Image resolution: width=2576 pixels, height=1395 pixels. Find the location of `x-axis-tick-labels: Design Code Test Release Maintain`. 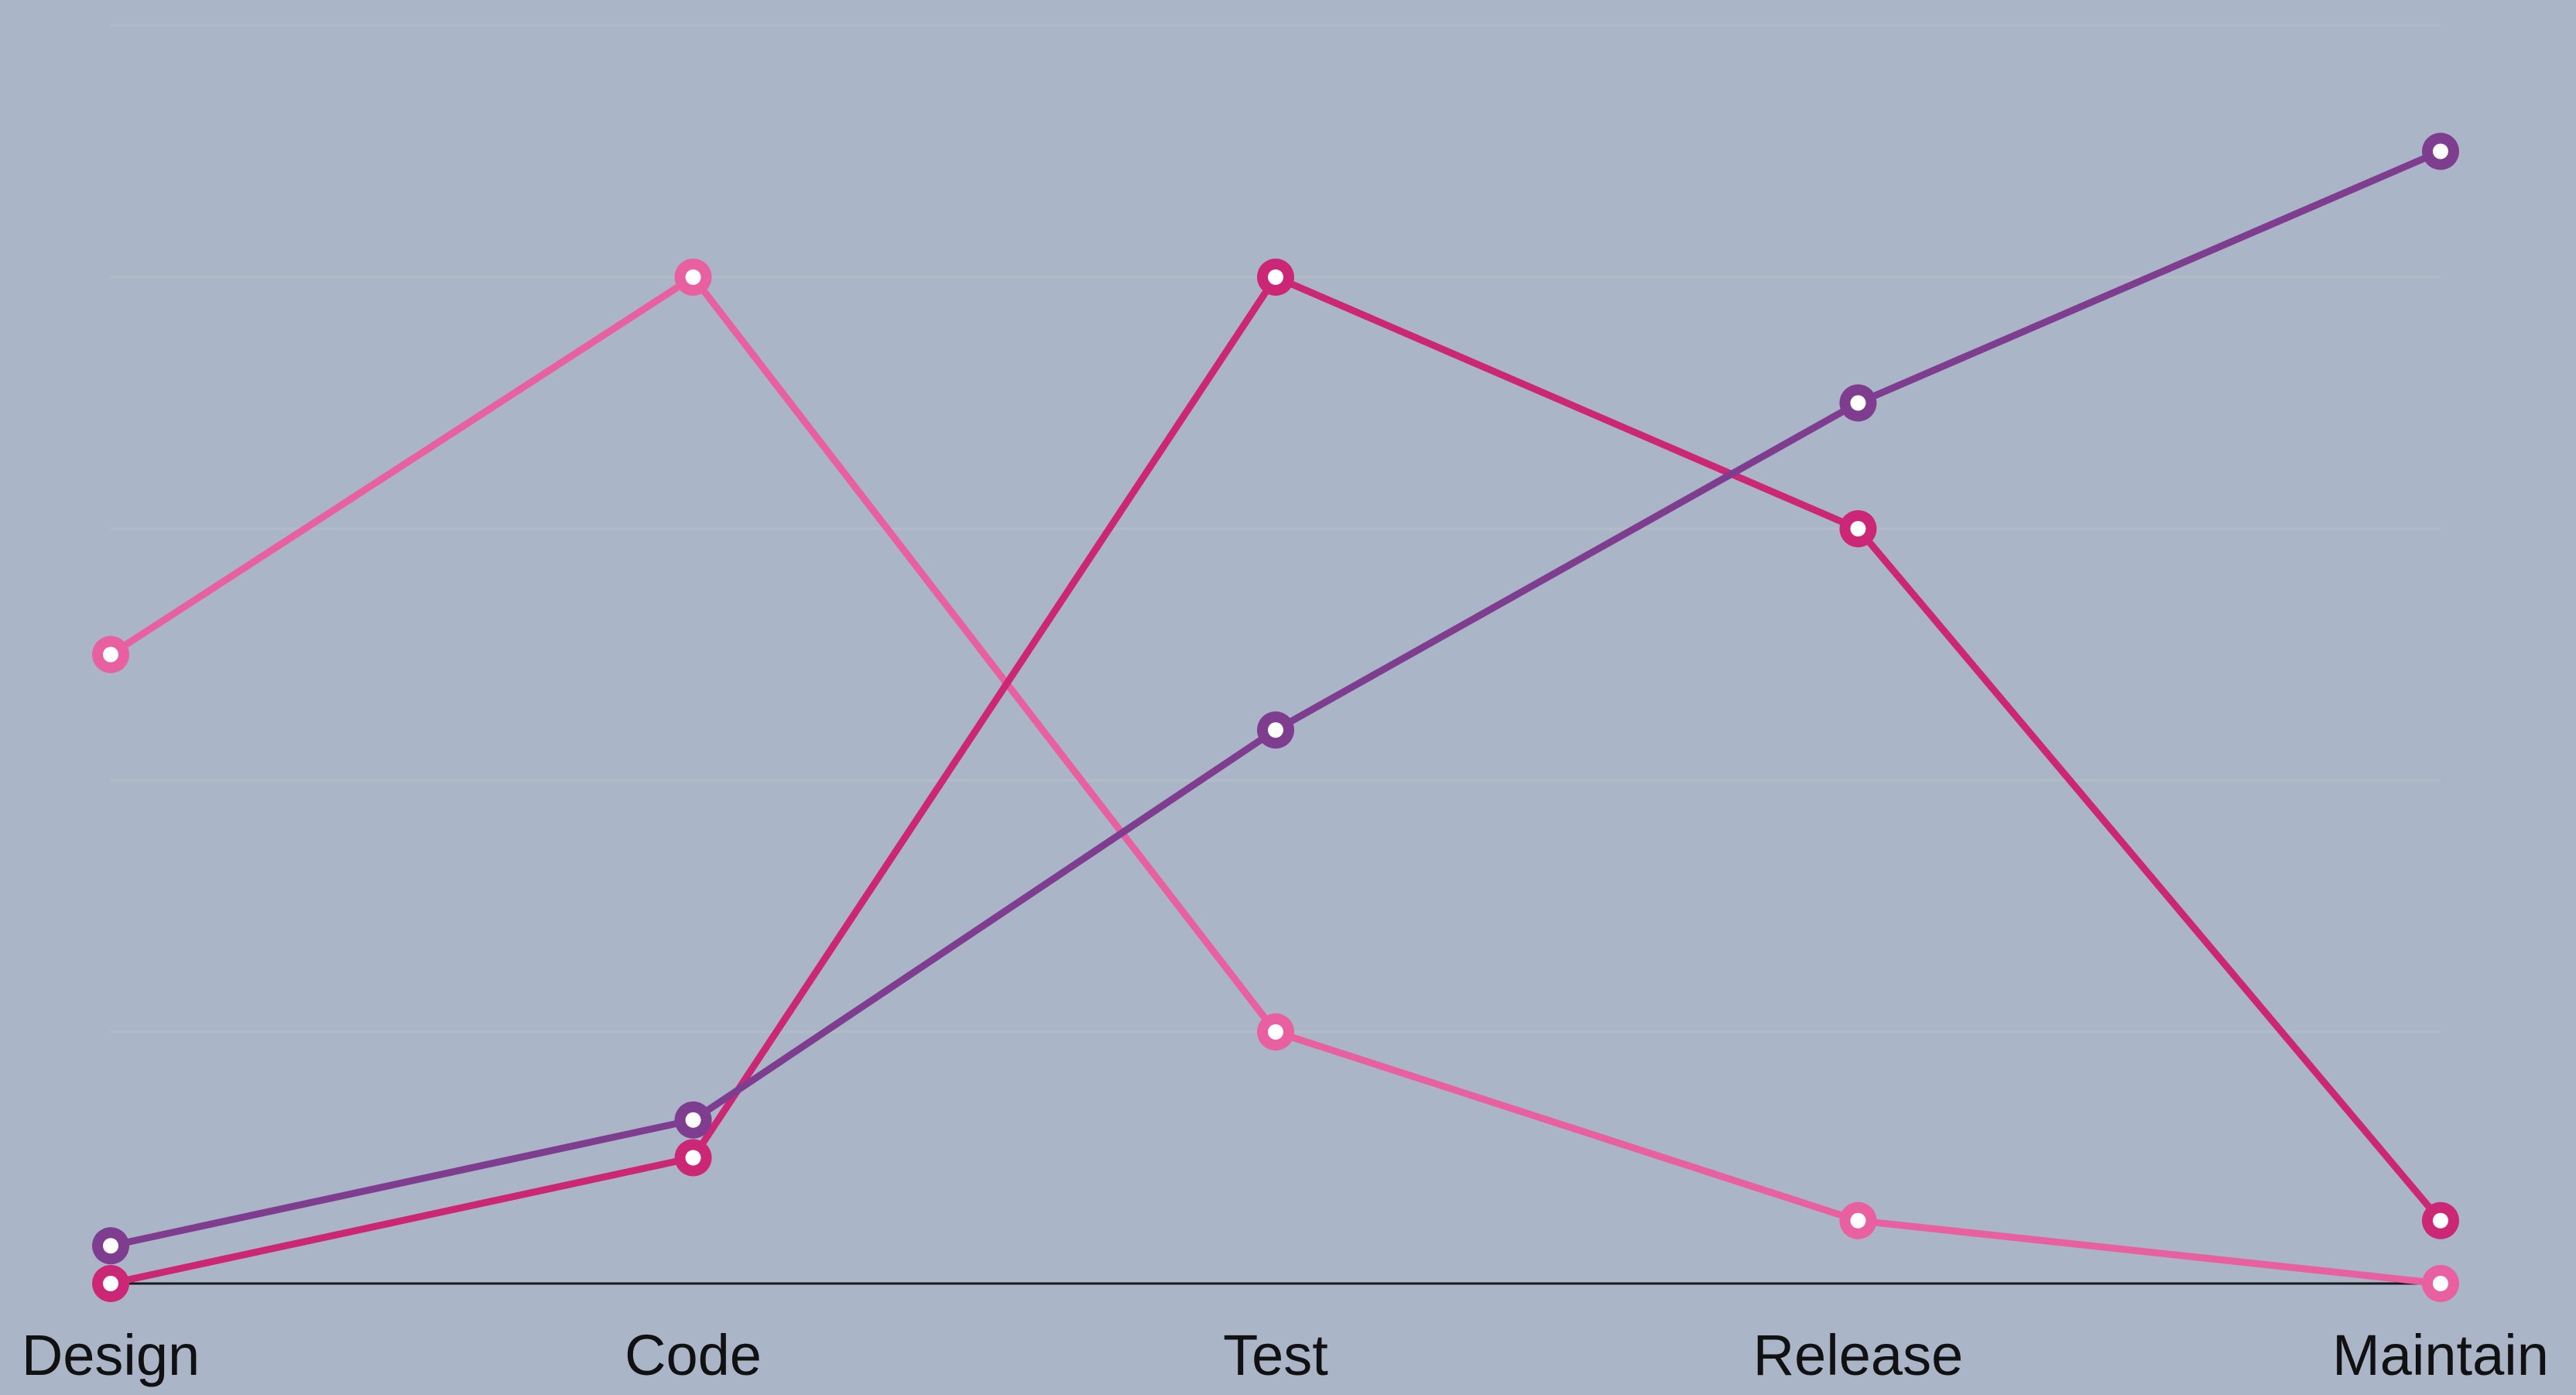

x-axis-tick-labels: Design Code Test Release Maintain is located at coordinates (1285, 1355).